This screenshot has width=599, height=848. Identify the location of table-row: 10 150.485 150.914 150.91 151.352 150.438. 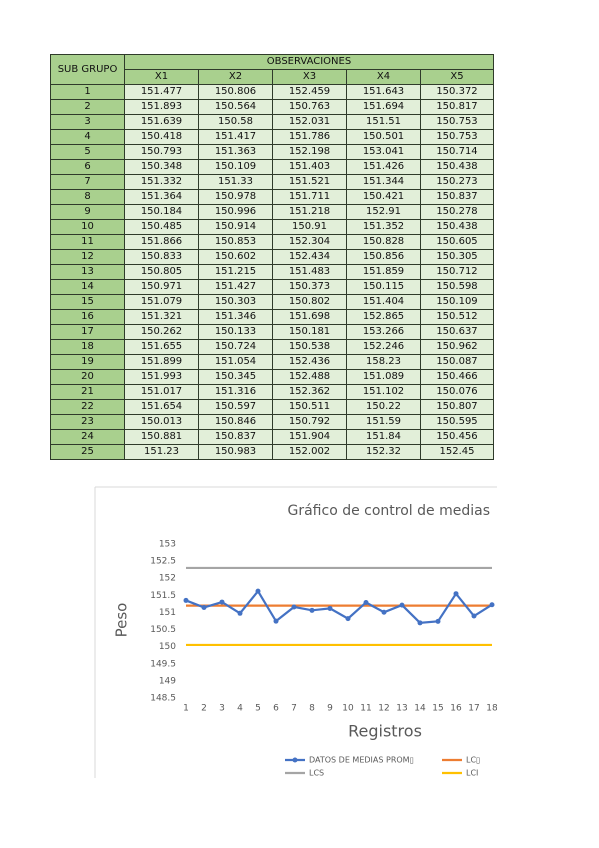
(272, 227).